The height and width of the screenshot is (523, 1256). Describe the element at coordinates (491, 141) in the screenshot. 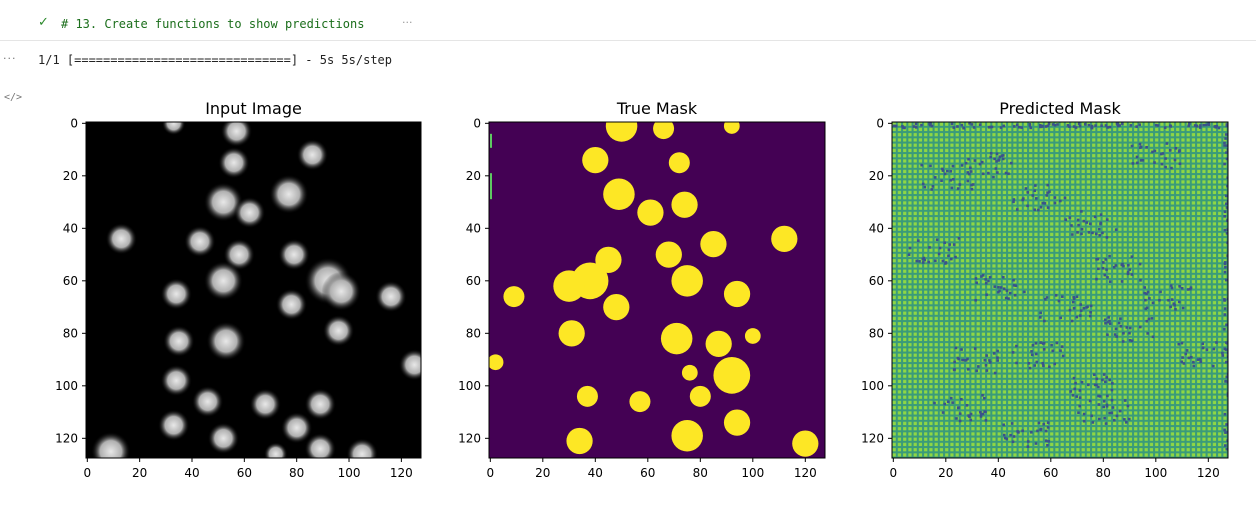

I see `edge-artifact` at that location.